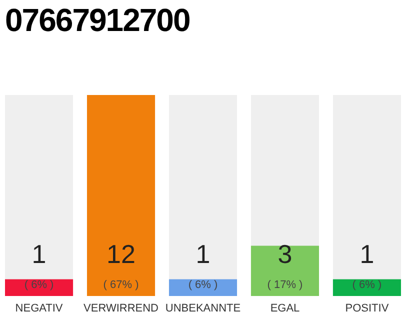 The image size is (410, 320). Describe the element at coordinates (367, 308) in the screenshot. I see `x-tick-label: POSITIV` at that location.